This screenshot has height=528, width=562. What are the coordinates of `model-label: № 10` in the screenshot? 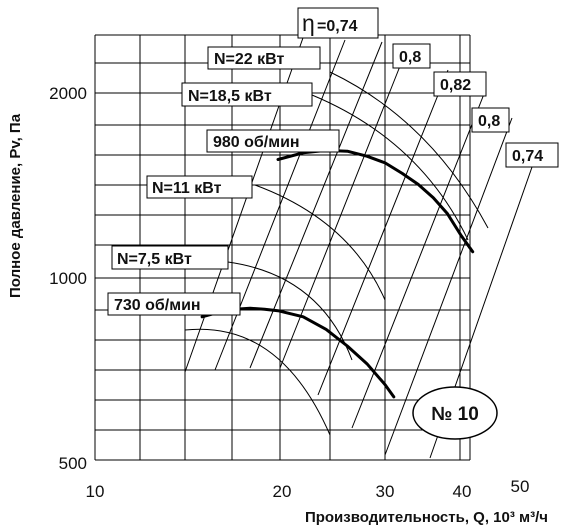 It's located at (455, 414).